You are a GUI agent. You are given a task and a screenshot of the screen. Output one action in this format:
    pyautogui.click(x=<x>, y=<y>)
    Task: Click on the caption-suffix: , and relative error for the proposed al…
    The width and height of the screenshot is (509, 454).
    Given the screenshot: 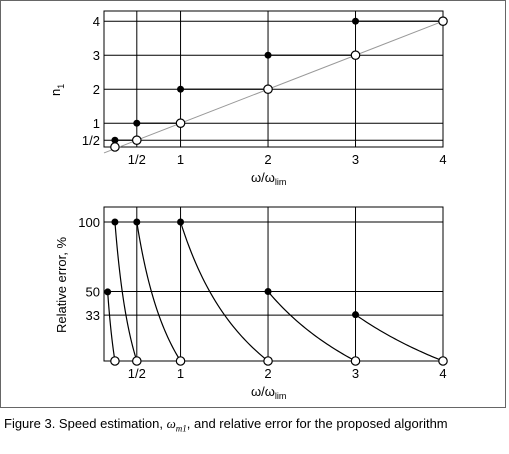 What is the action you would take?
    pyautogui.click(x=317, y=423)
    